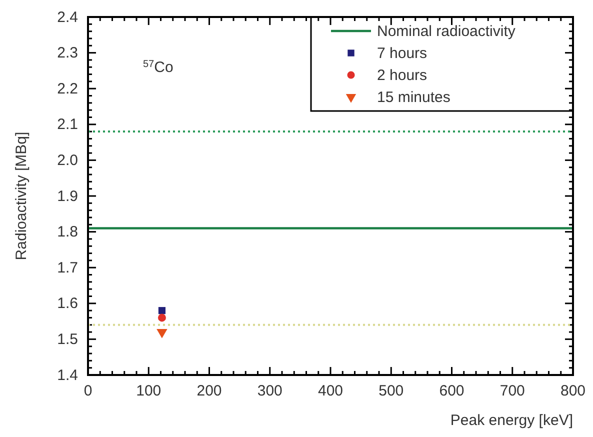 This screenshot has width=593, height=437. What do you see at coordinates (573, 391) in the screenshot?
I see `x-tick-label: 800` at bounding box center [573, 391].